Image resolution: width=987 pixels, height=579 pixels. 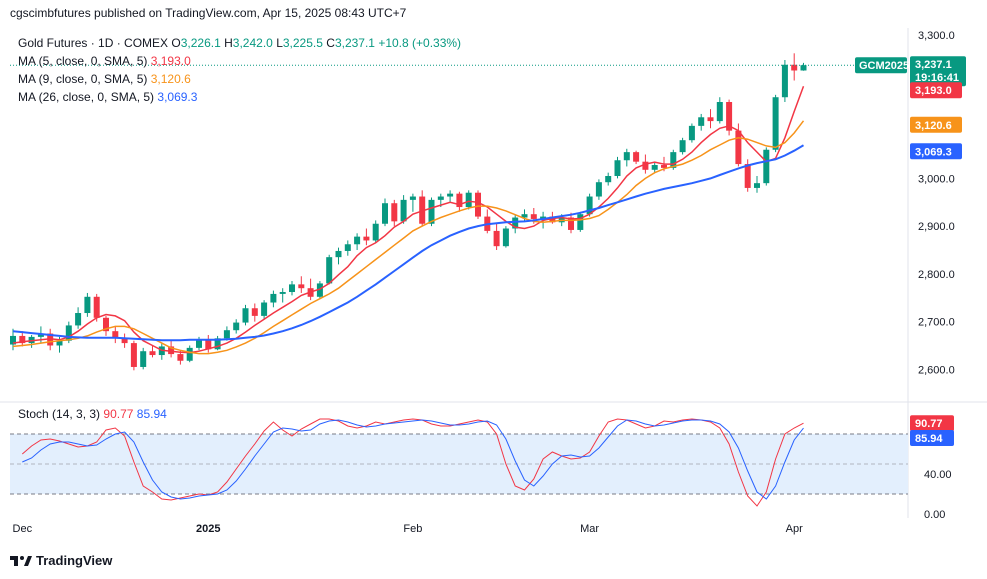 What do you see at coordinates (936, 323) in the screenshot?
I see `price-tick-label: 2,700.0` at bounding box center [936, 323].